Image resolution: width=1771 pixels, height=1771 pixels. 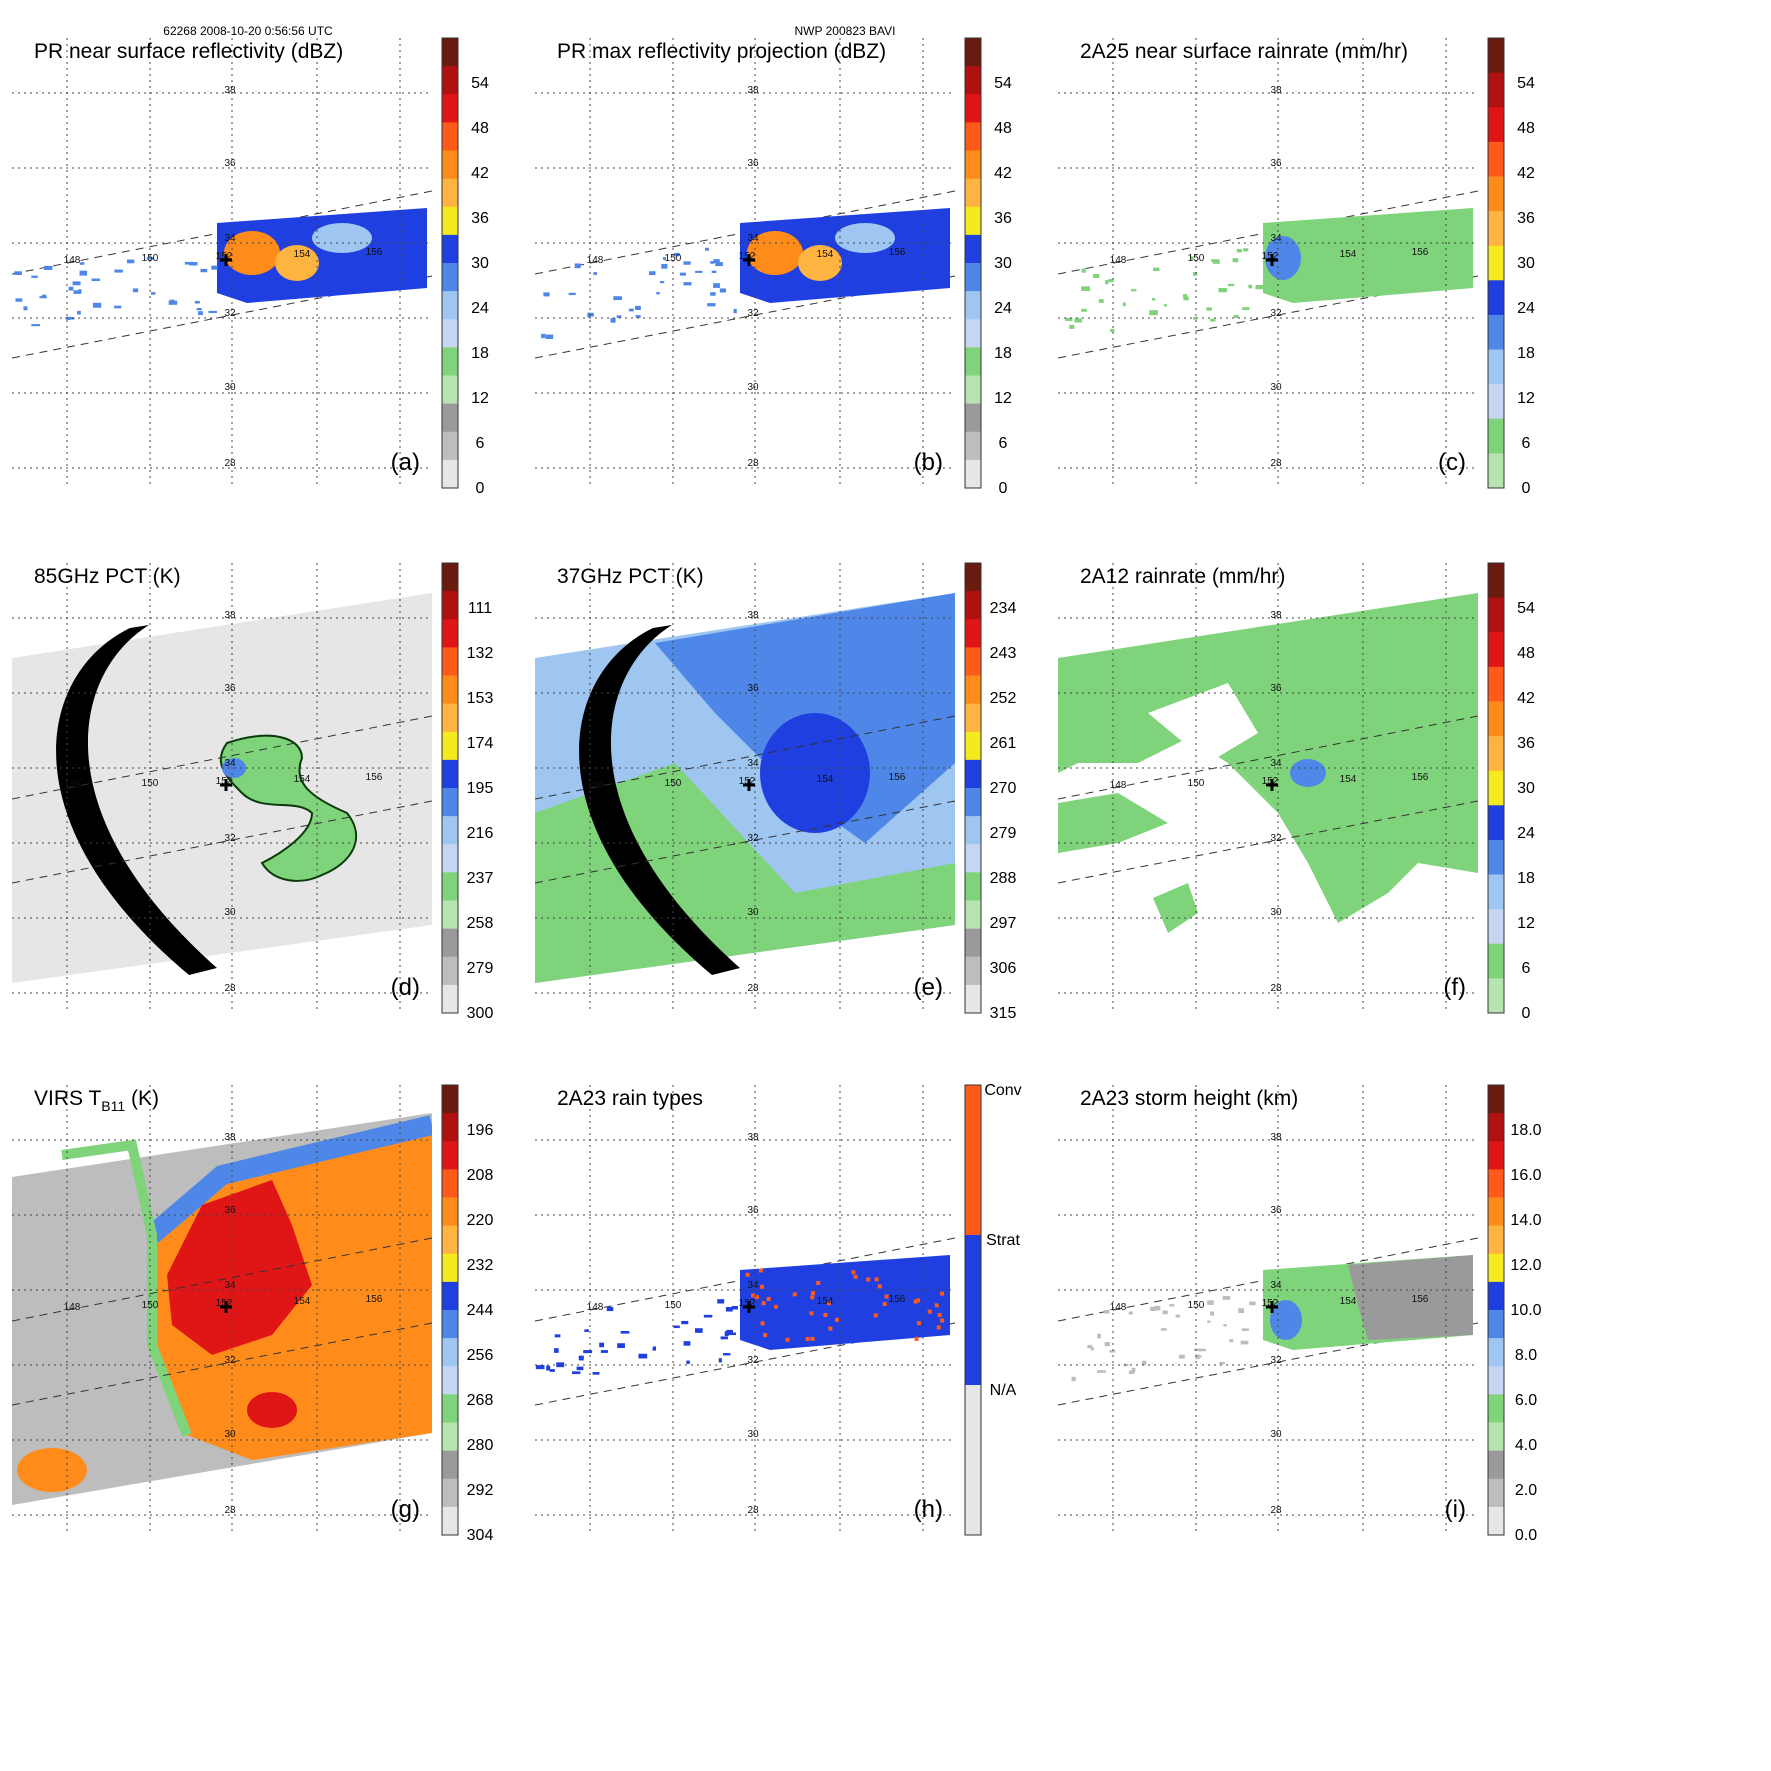 What do you see at coordinates (1526, 1490) in the screenshot?
I see `colorbar-label: 2.0` at bounding box center [1526, 1490].